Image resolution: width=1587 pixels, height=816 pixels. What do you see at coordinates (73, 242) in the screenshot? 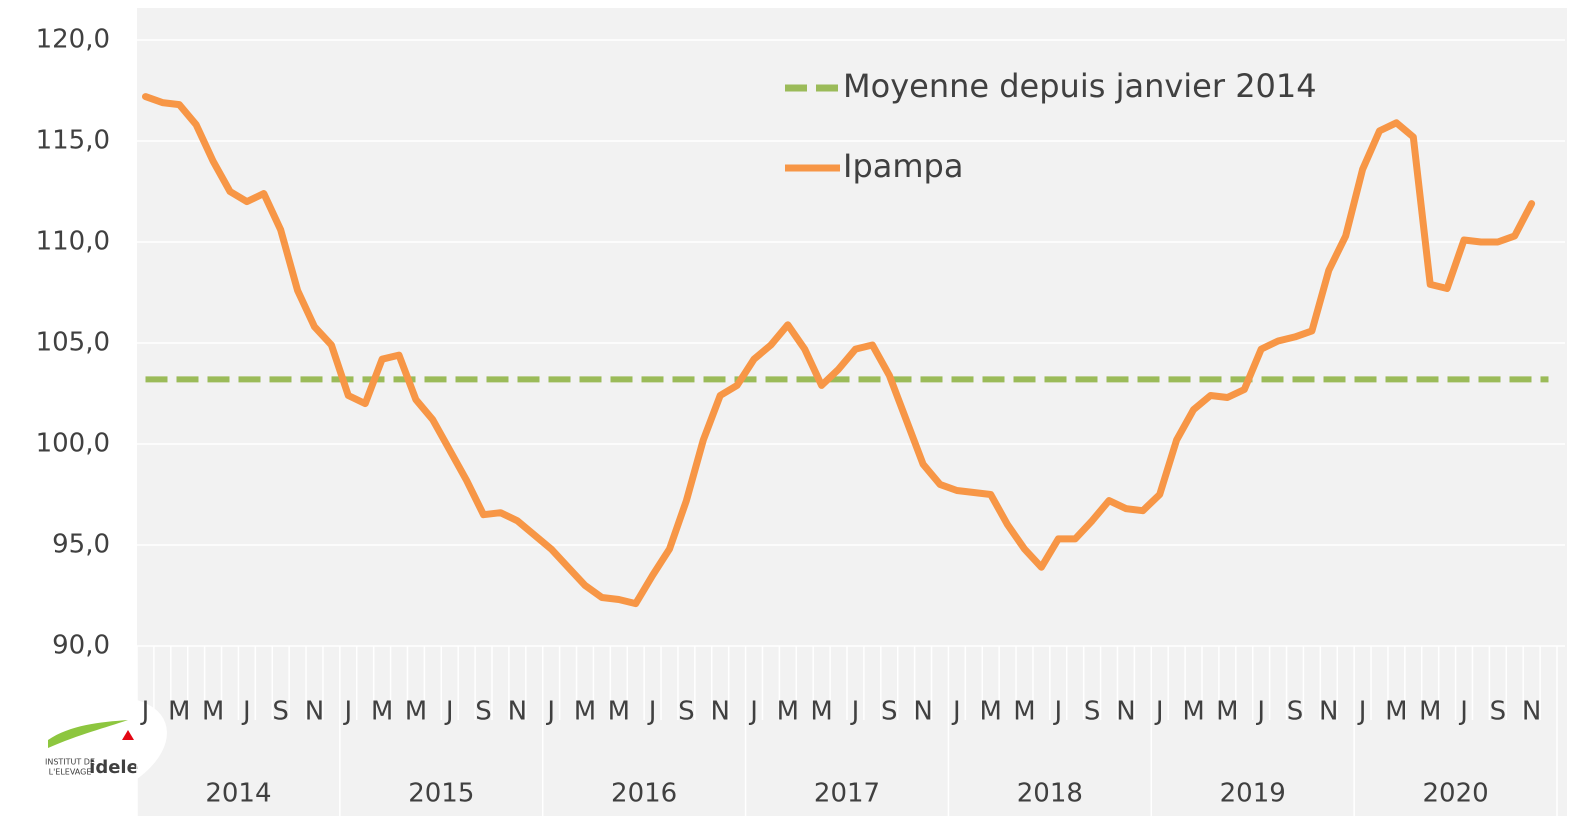
I see `y-tick-label: 110,0` at bounding box center [73, 242].